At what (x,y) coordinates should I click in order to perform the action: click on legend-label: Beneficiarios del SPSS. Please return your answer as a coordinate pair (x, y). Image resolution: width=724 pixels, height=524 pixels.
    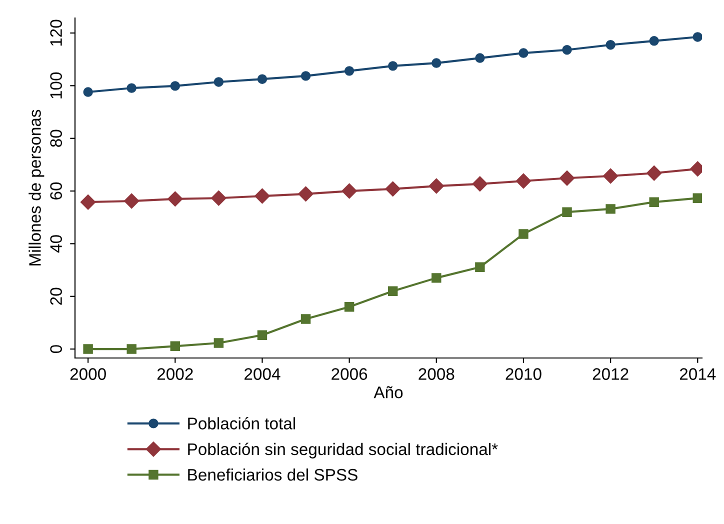
    Looking at the image, I should click on (273, 474).